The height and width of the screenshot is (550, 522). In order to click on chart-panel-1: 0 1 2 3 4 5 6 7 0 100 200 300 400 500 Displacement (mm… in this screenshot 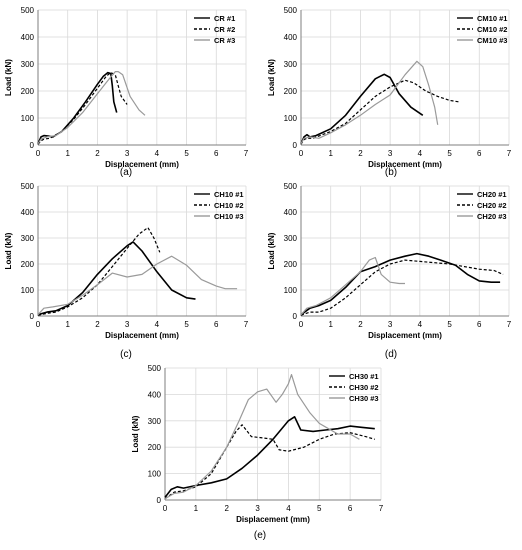, I will do `click(126, 92)`.